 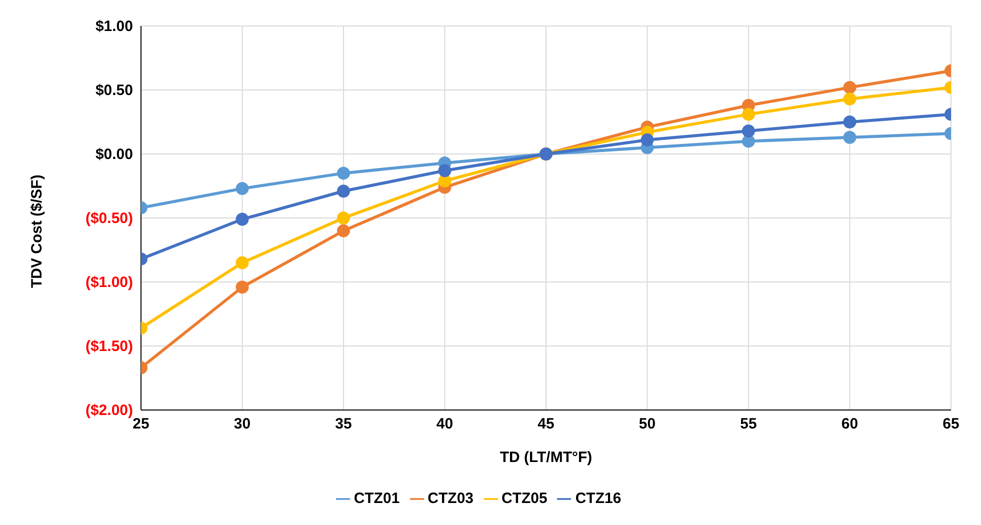 I want to click on x-axis-title: TD (LT/MT°F), so click(x=546, y=457).